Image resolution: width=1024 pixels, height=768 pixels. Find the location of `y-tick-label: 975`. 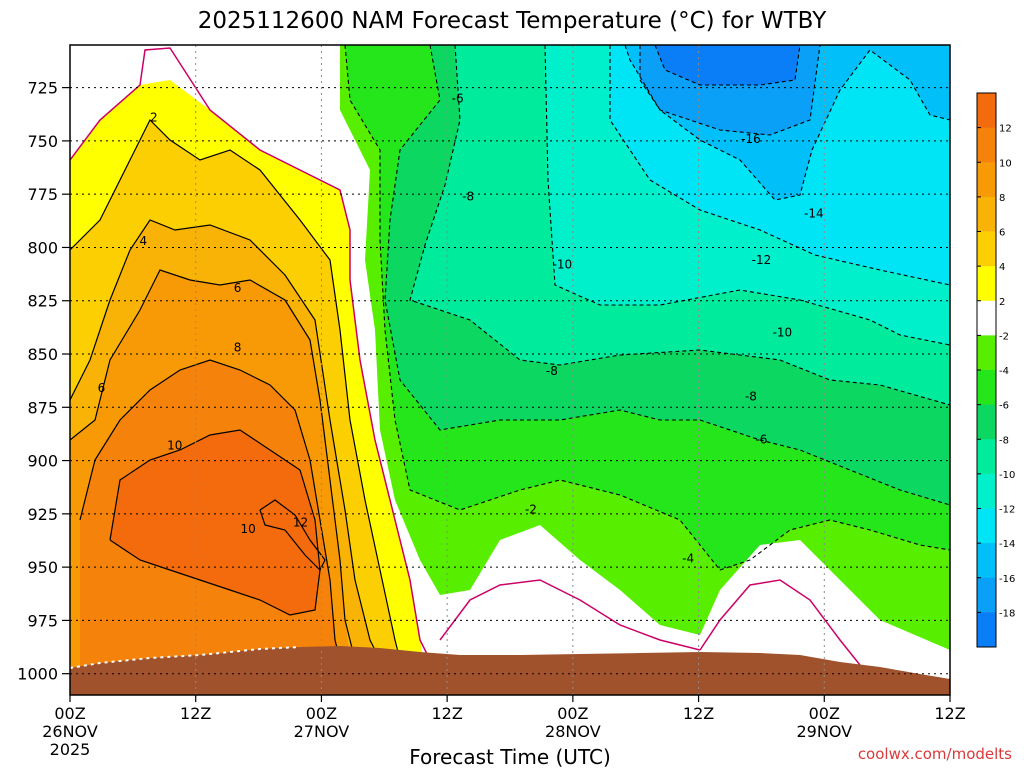

y-tick-label: 975 is located at coordinates (42, 620).